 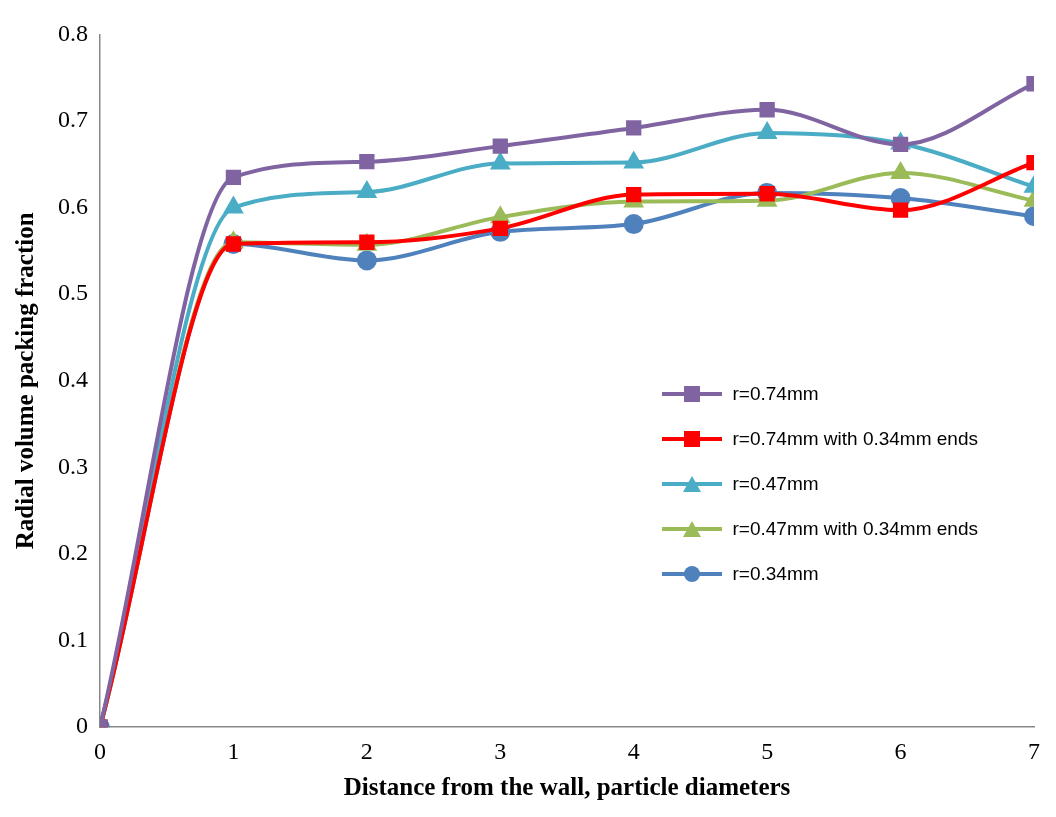 What do you see at coordinates (775, 573) in the screenshot?
I see `legend-label: r=0.34mm` at bounding box center [775, 573].